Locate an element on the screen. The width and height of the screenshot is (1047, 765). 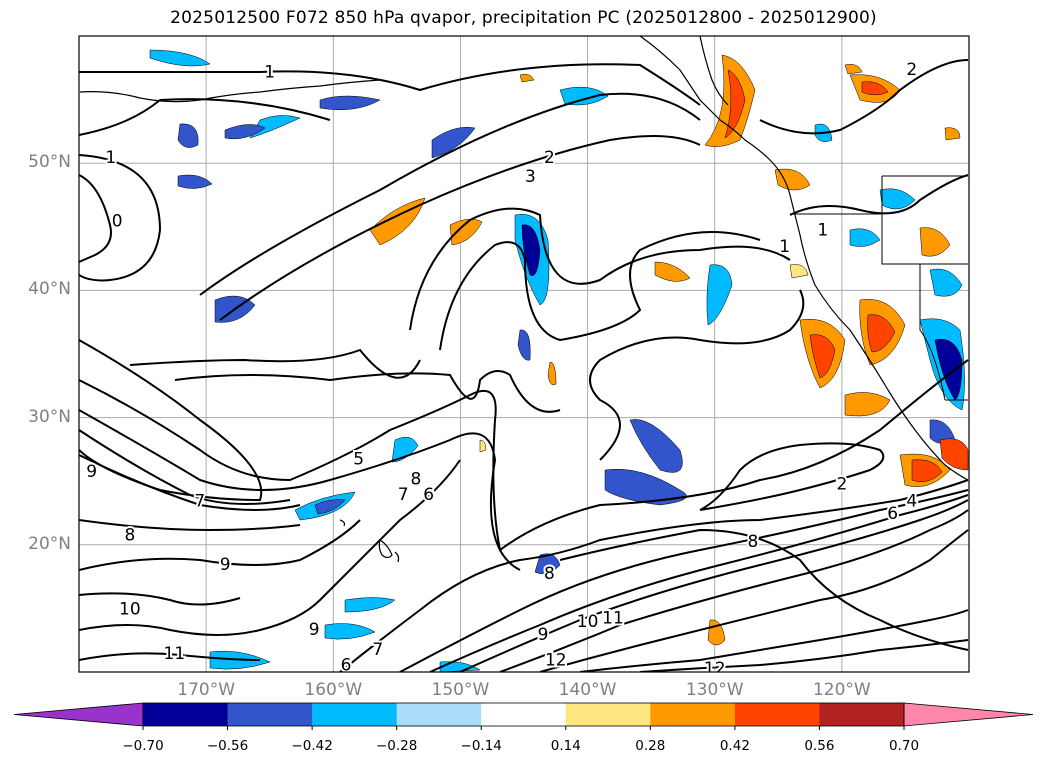
contour-label: 0 is located at coordinates (117, 221).